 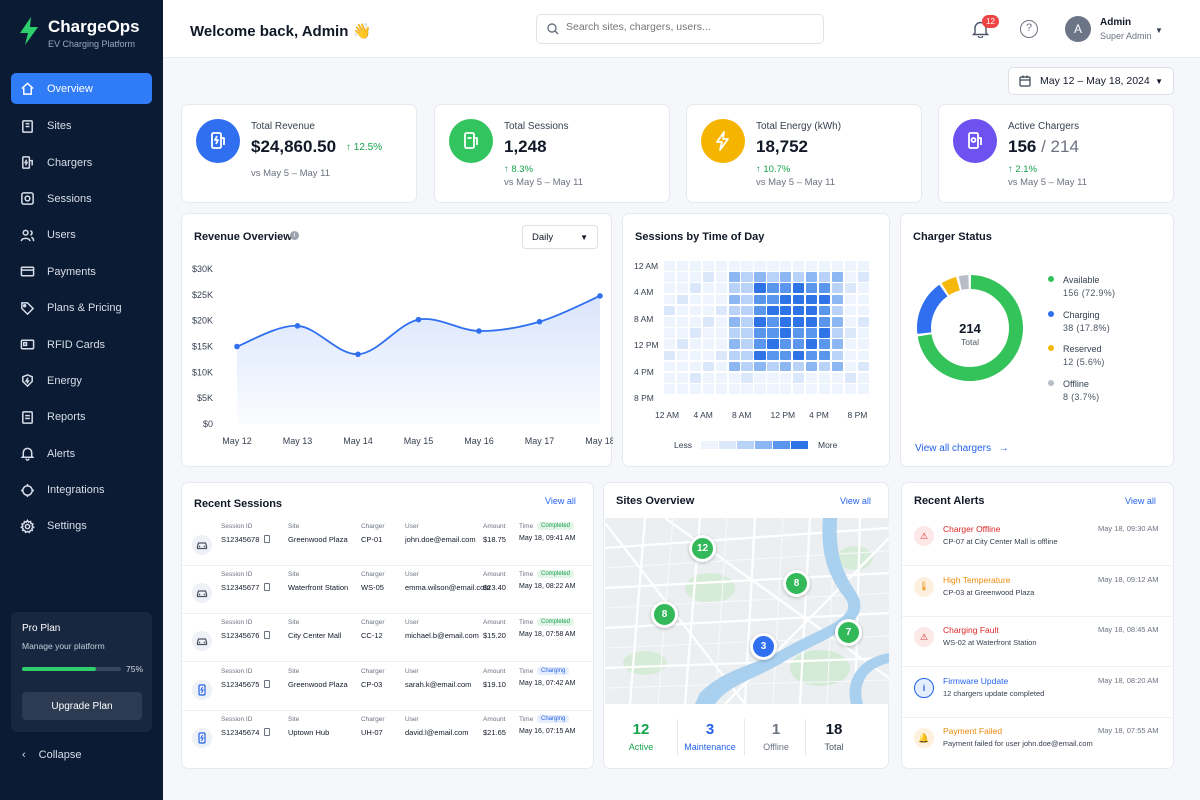 I want to click on alerts-view-all-link: View all, so click(x=1140, y=501).